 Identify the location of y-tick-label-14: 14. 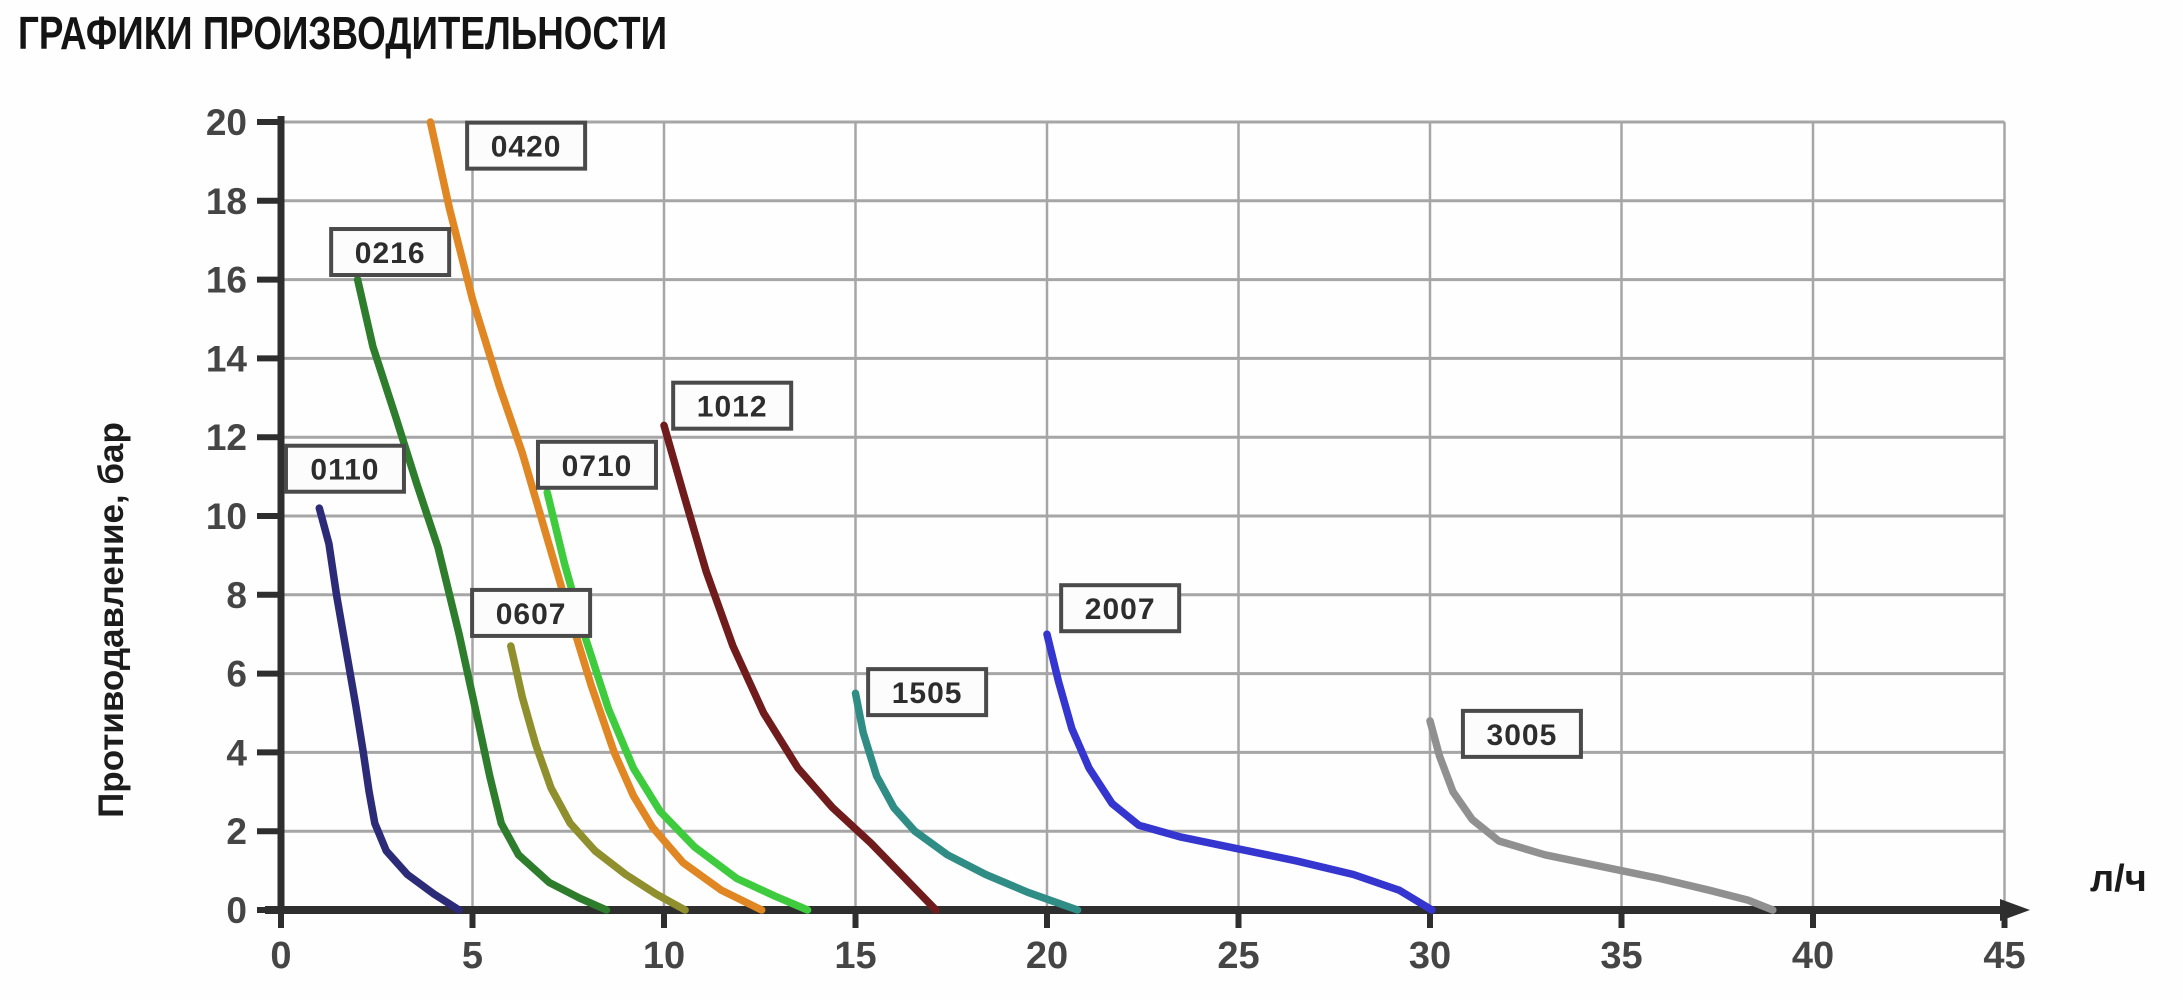
(227, 358).